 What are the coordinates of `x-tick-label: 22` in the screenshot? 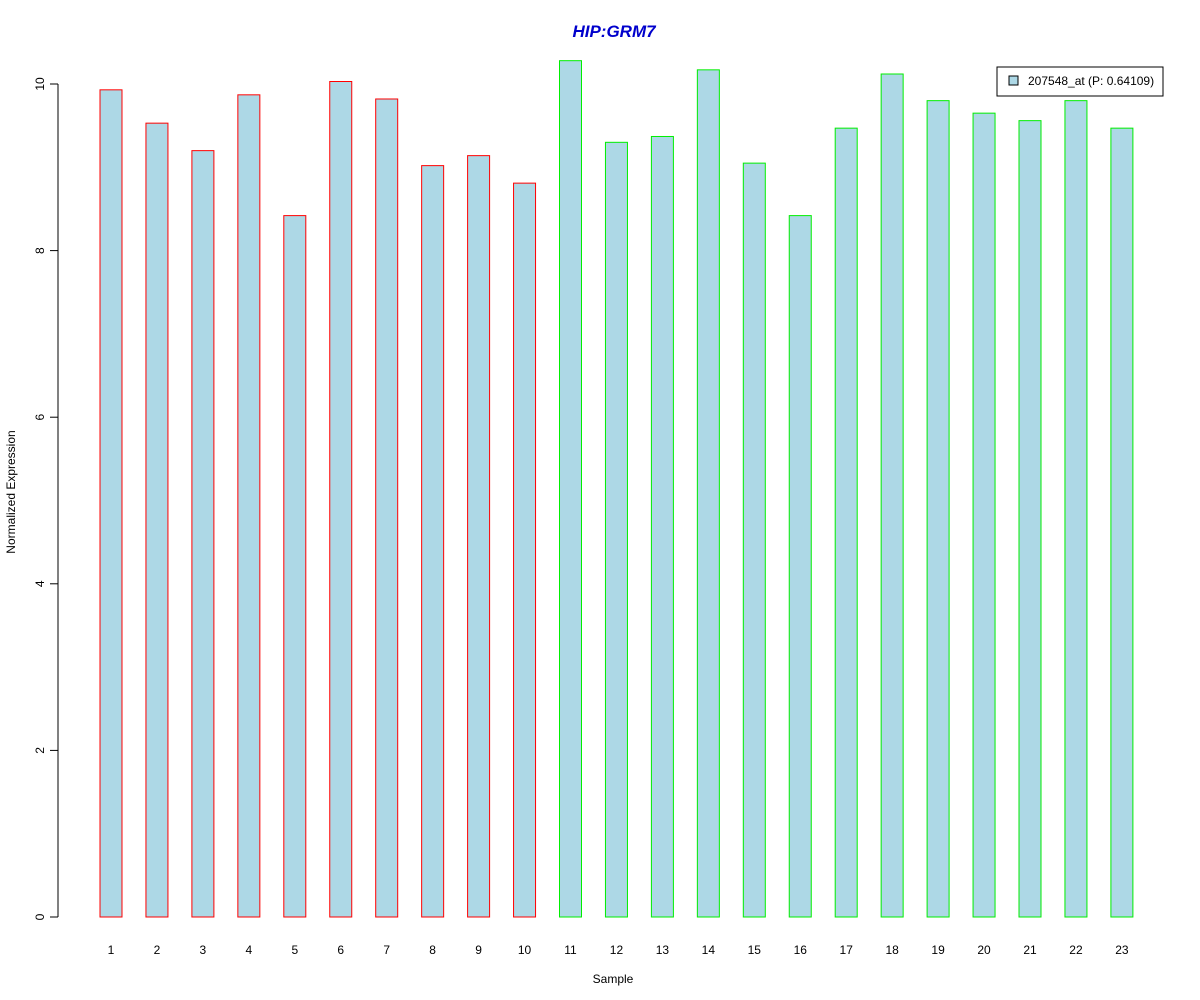 It's located at (1076, 950).